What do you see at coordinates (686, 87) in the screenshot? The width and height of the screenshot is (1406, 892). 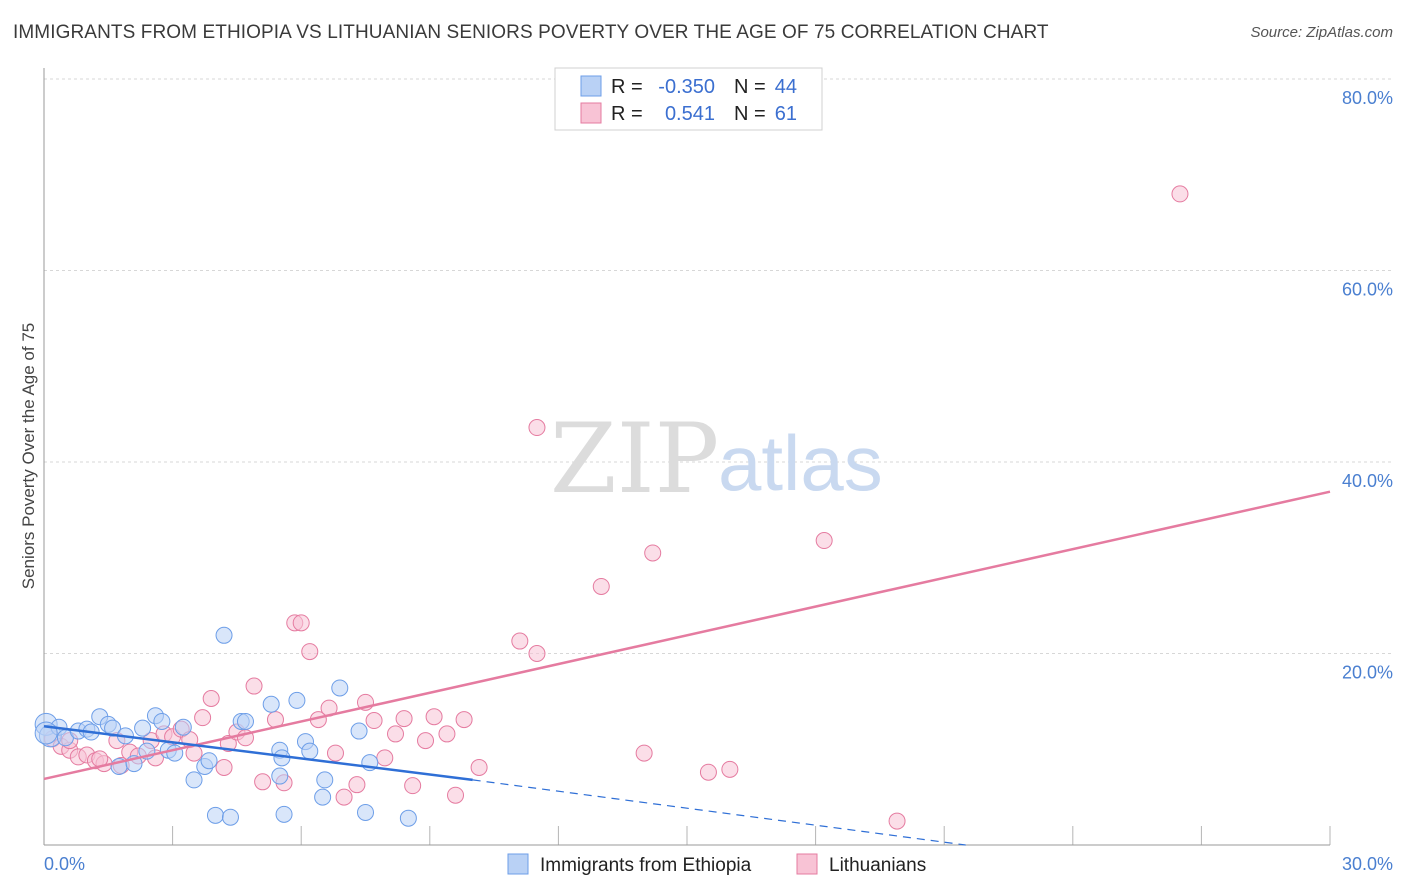 I see `legend-r-value-ethiopia: -0.350` at bounding box center [686, 87].